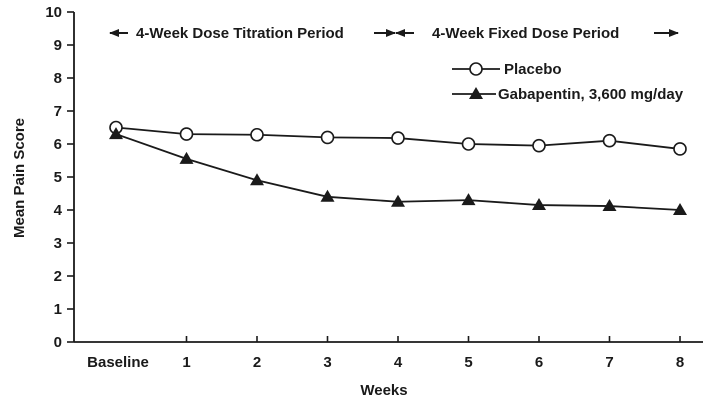 This screenshot has height=403, width=716. I want to click on legend-gabapentin-marker, so click(476, 93).